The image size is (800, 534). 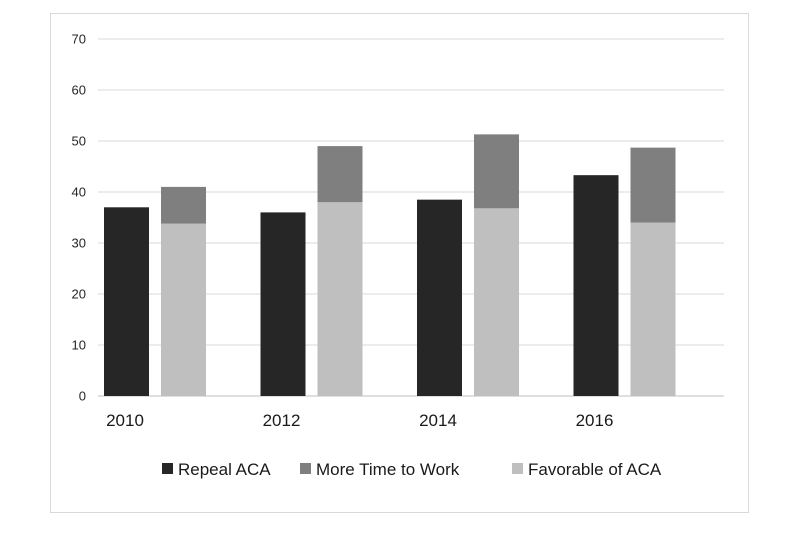 I want to click on y-tick-label: 0, so click(x=82, y=396).